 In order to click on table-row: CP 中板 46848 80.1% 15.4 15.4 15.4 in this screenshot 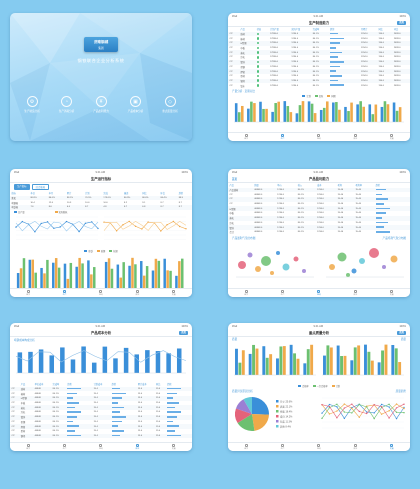, I will do `click(101, 403)`.